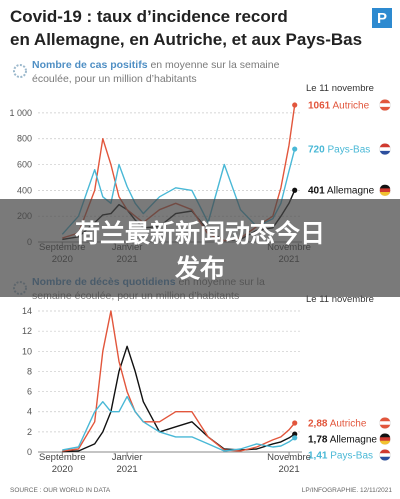 The width and height of the screenshot is (400, 499). I want to click on y-tick-label: 2, so click(29, 432).